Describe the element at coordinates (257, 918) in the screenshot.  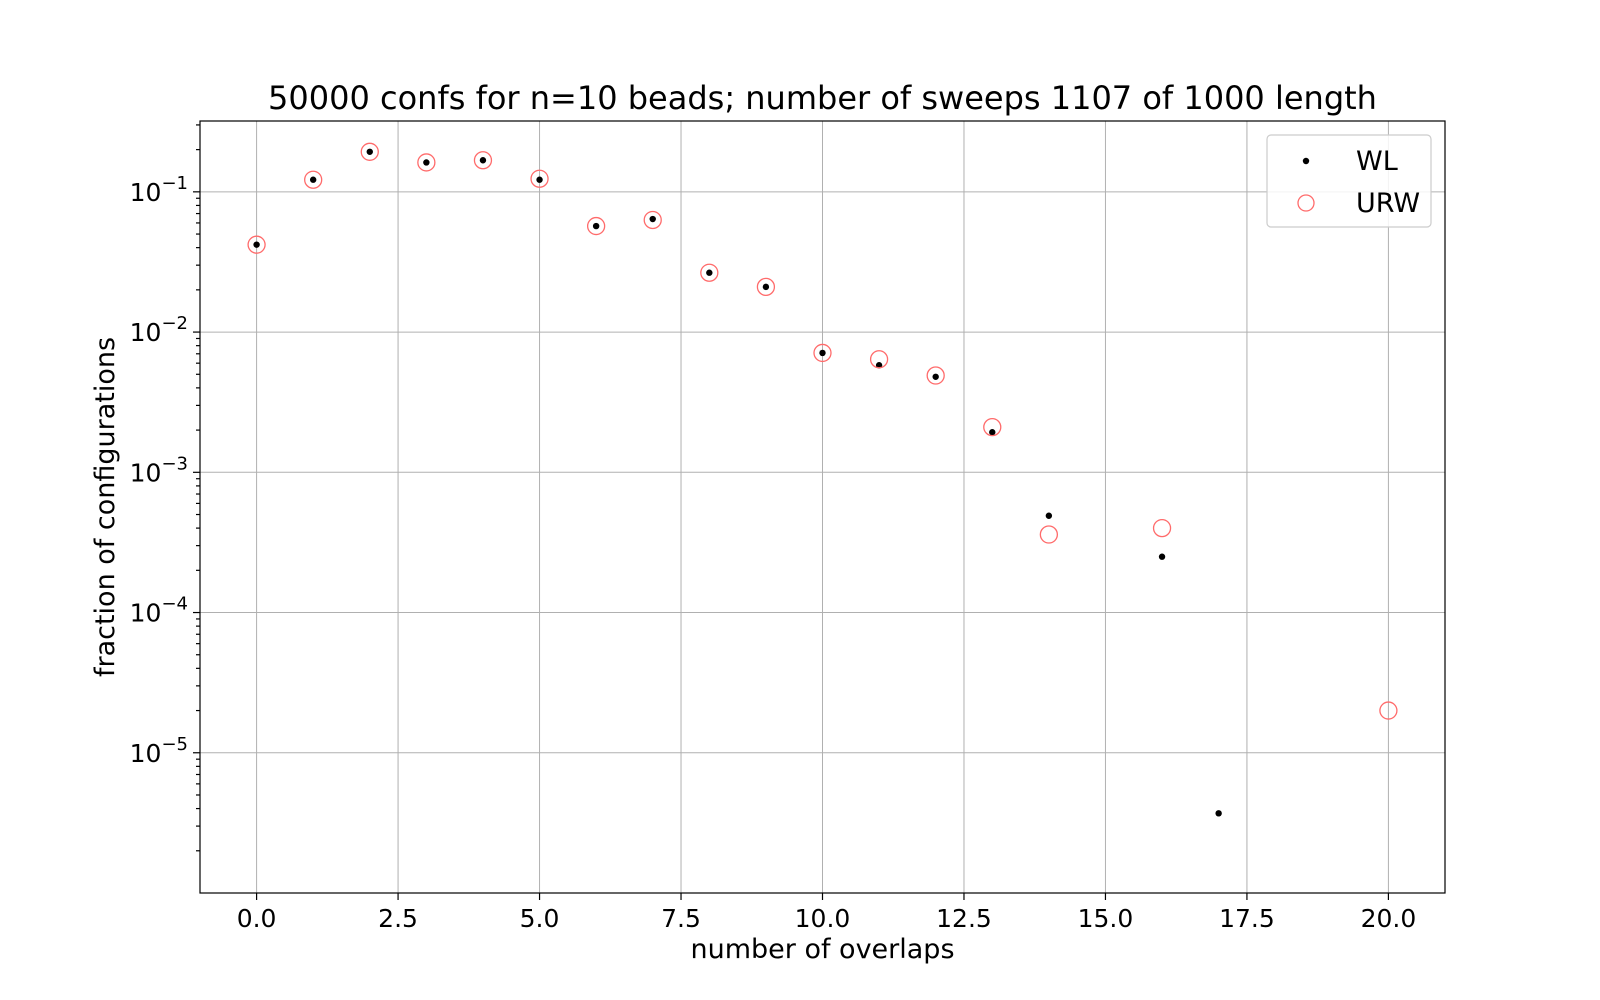
I see `x-tick-label: 0.0` at that location.